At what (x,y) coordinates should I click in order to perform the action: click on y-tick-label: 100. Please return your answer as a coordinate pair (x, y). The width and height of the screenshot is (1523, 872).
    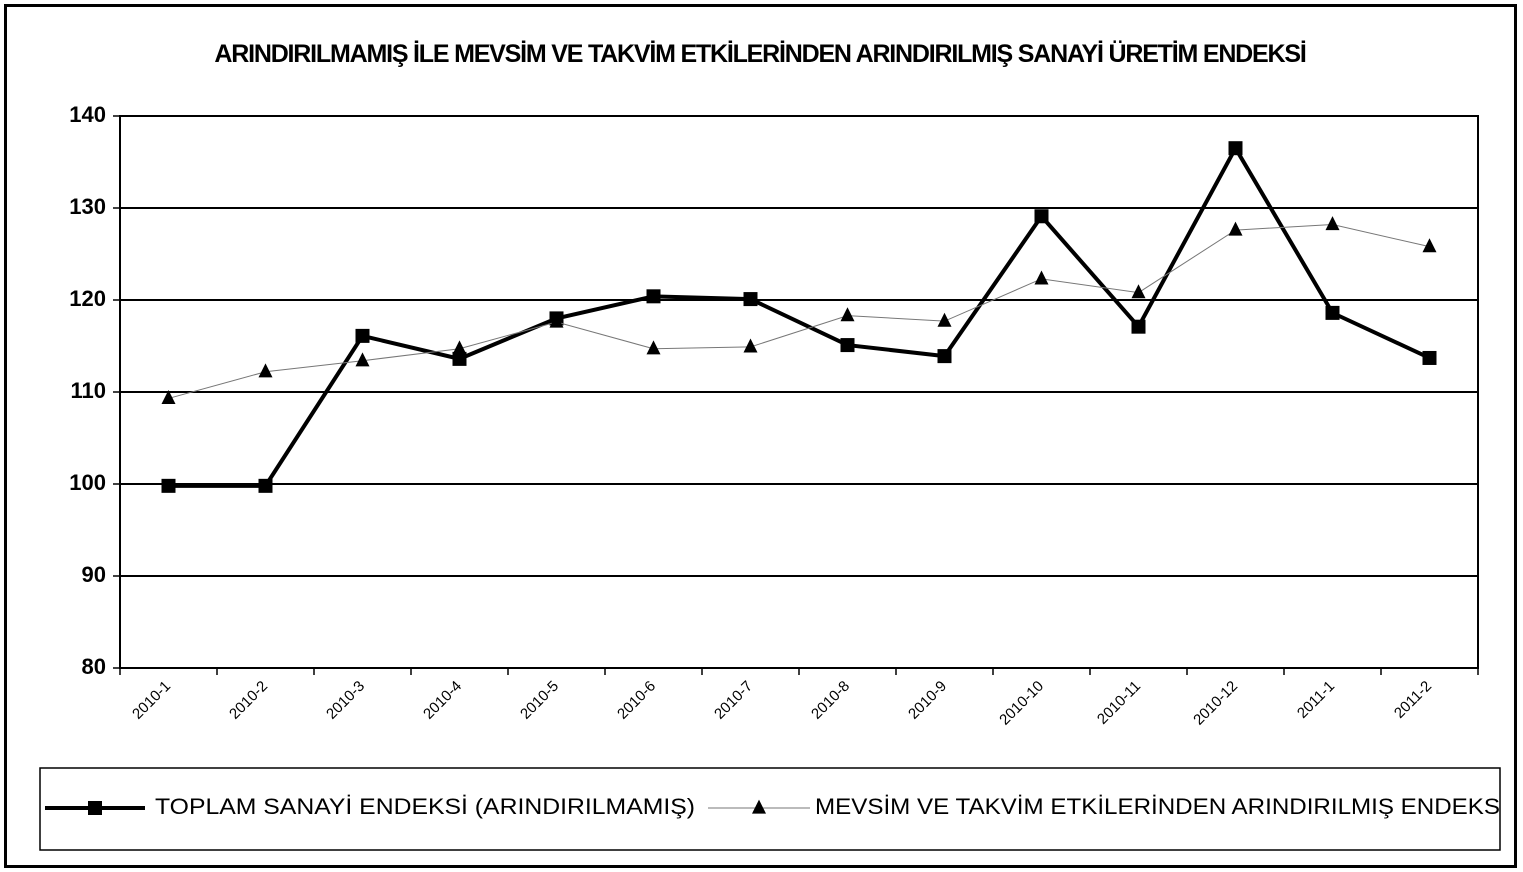
    Looking at the image, I should click on (87, 482).